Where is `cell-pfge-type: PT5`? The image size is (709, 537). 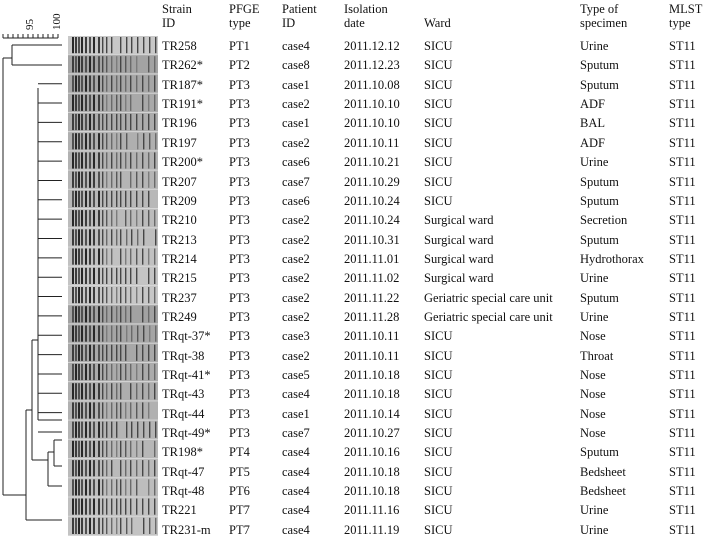
cell-pfge-type: PT5 is located at coordinates (239, 471).